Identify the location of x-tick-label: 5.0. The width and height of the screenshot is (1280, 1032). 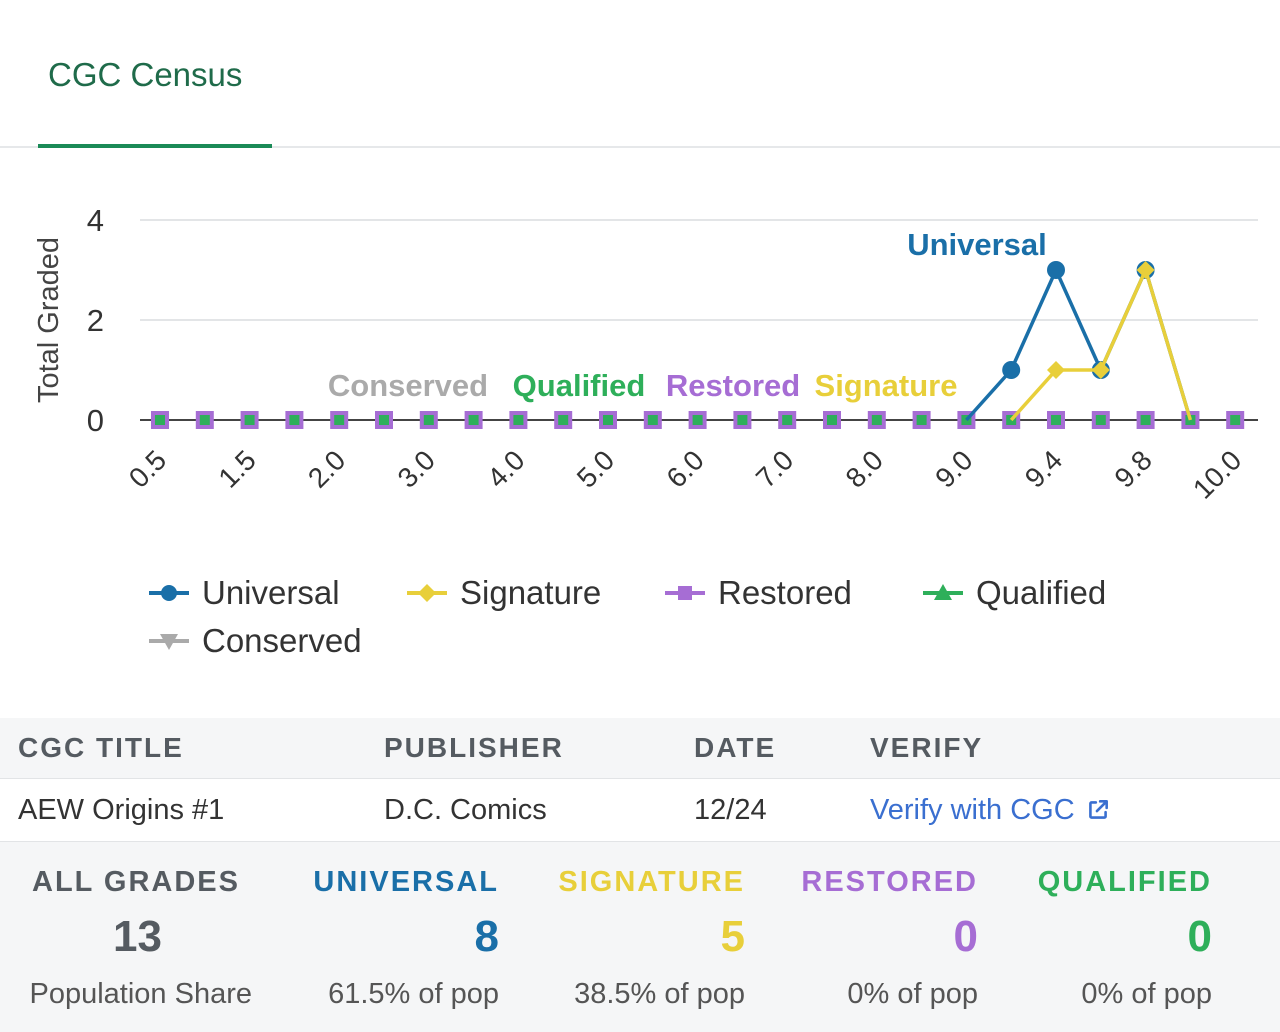
(595, 468).